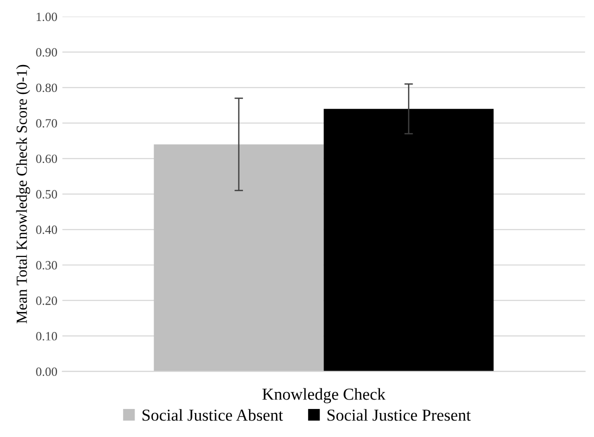  Describe the element at coordinates (23, 194) in the screenshot. I see `y-axis-title: Mean Total Knowledge Check Score (0-1)` at that location.